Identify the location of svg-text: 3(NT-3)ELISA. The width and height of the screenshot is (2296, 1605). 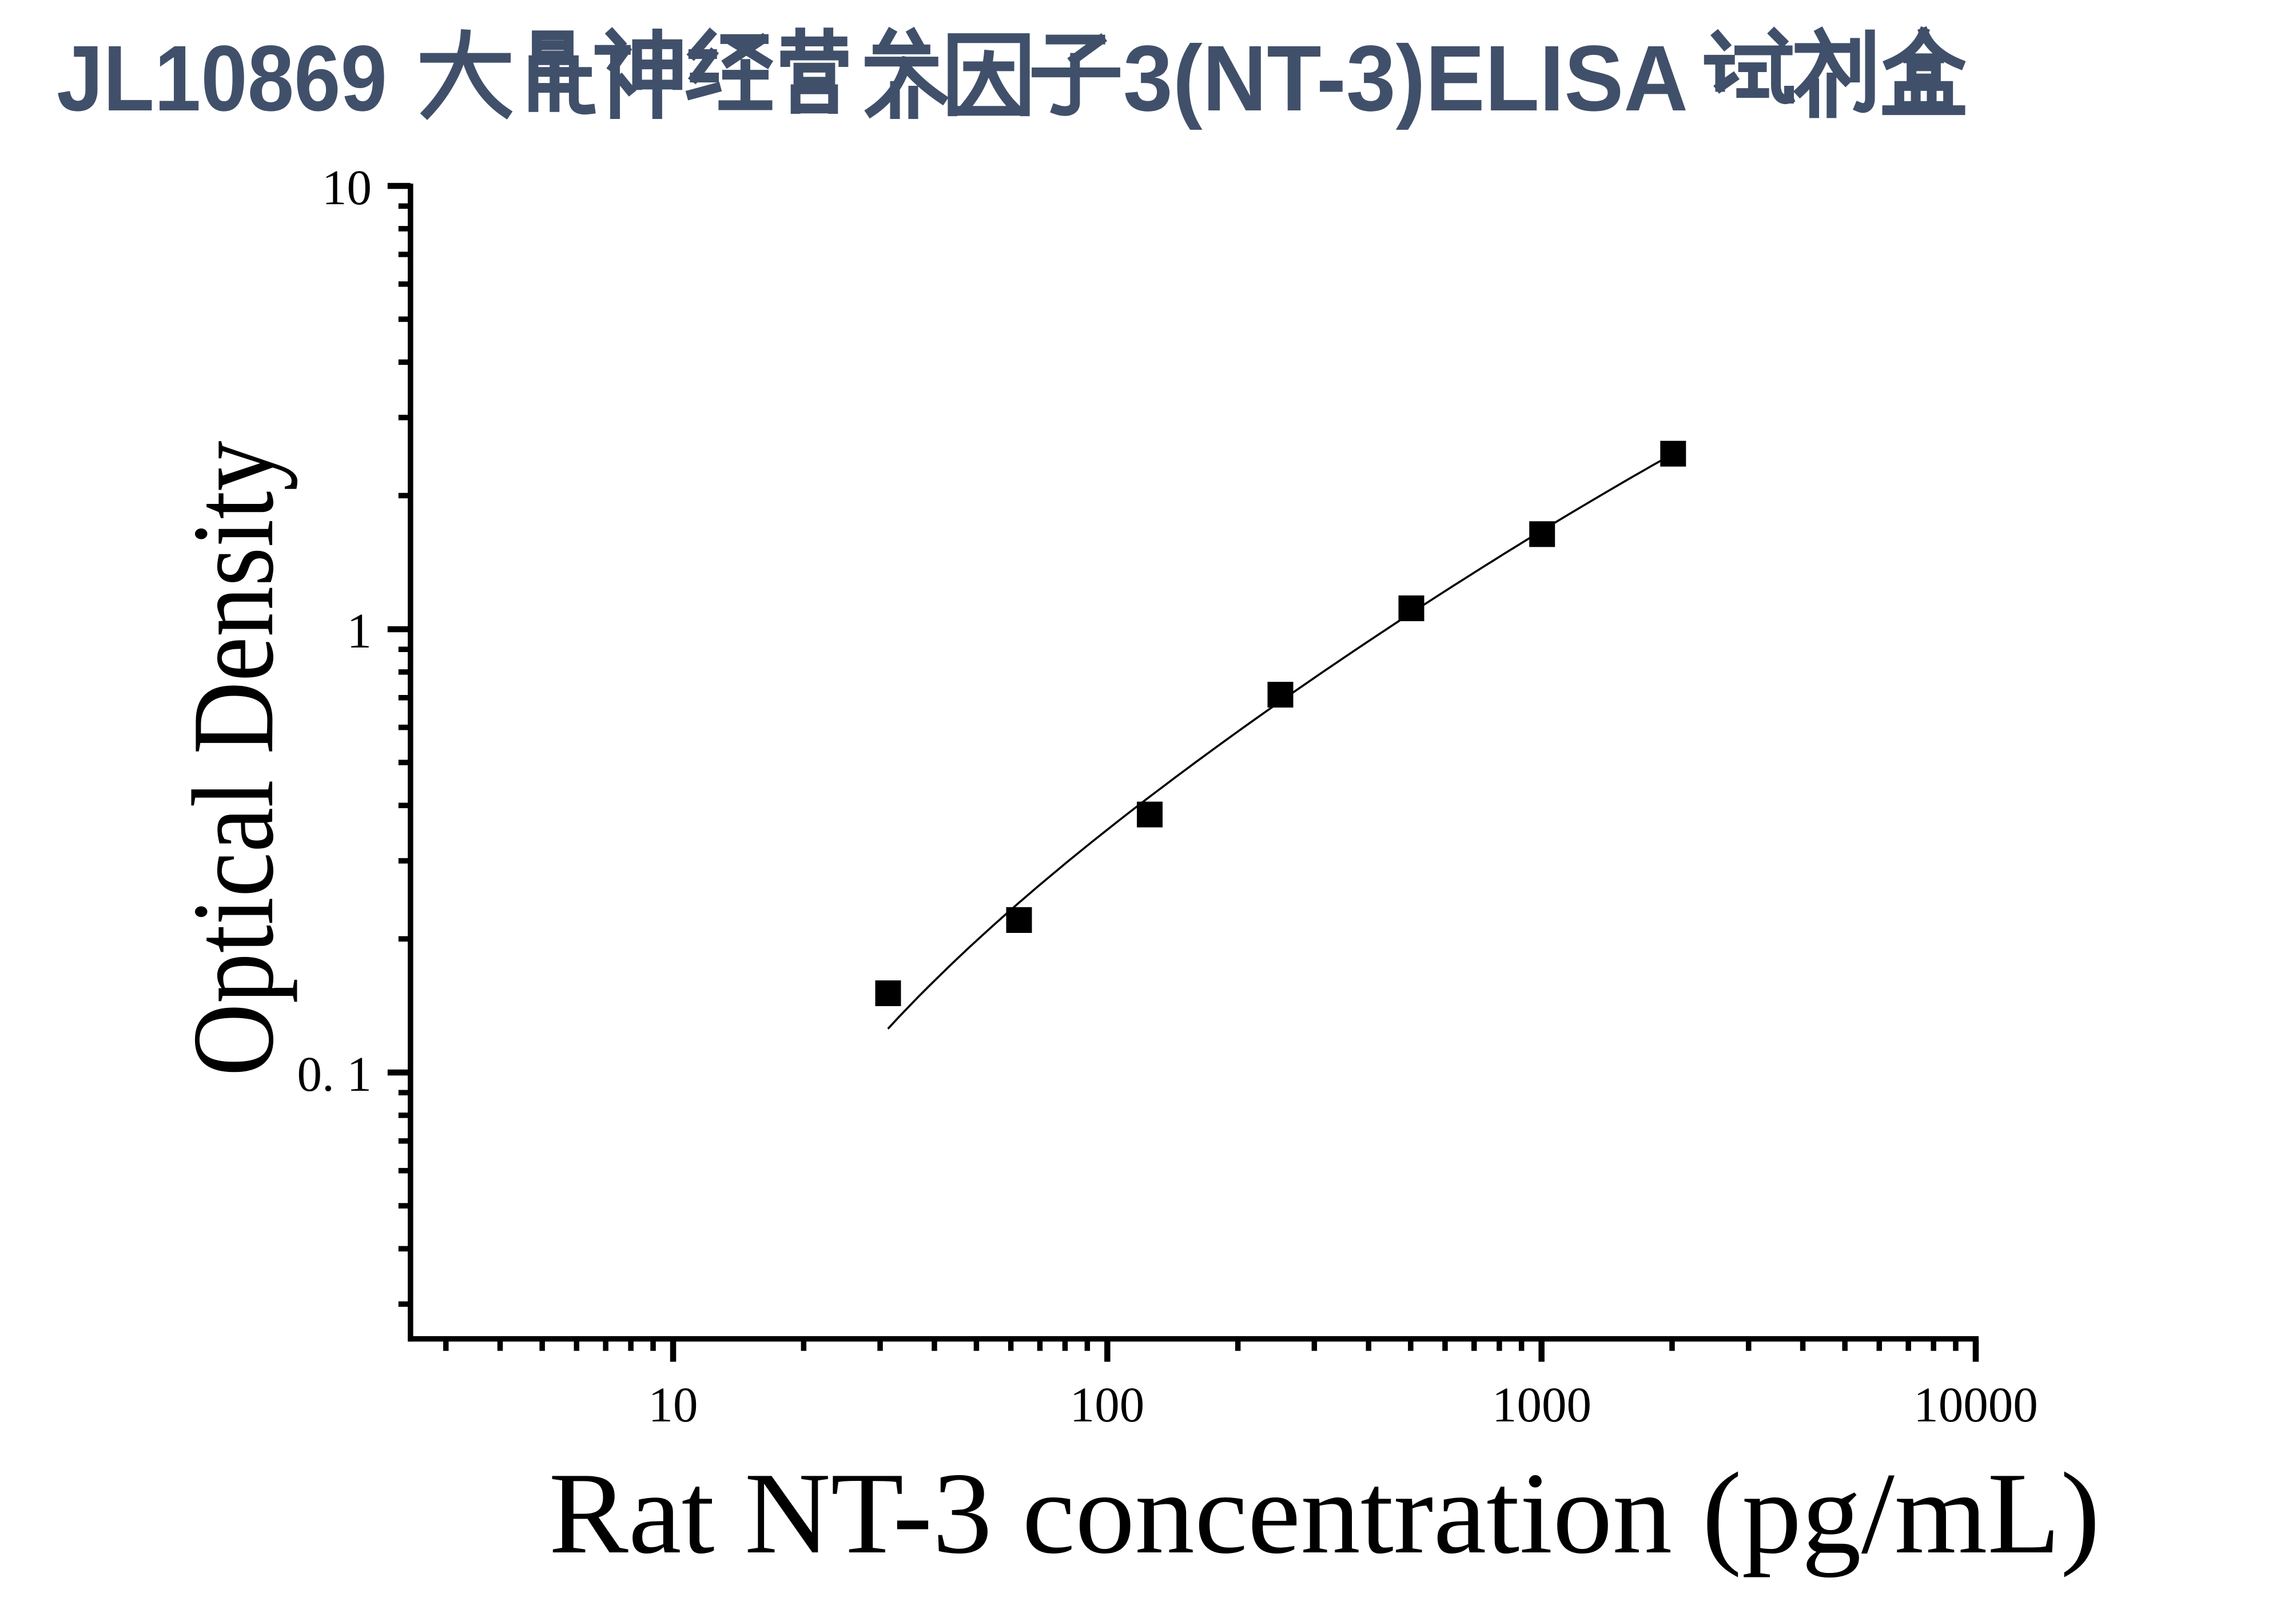
(1406, 78).